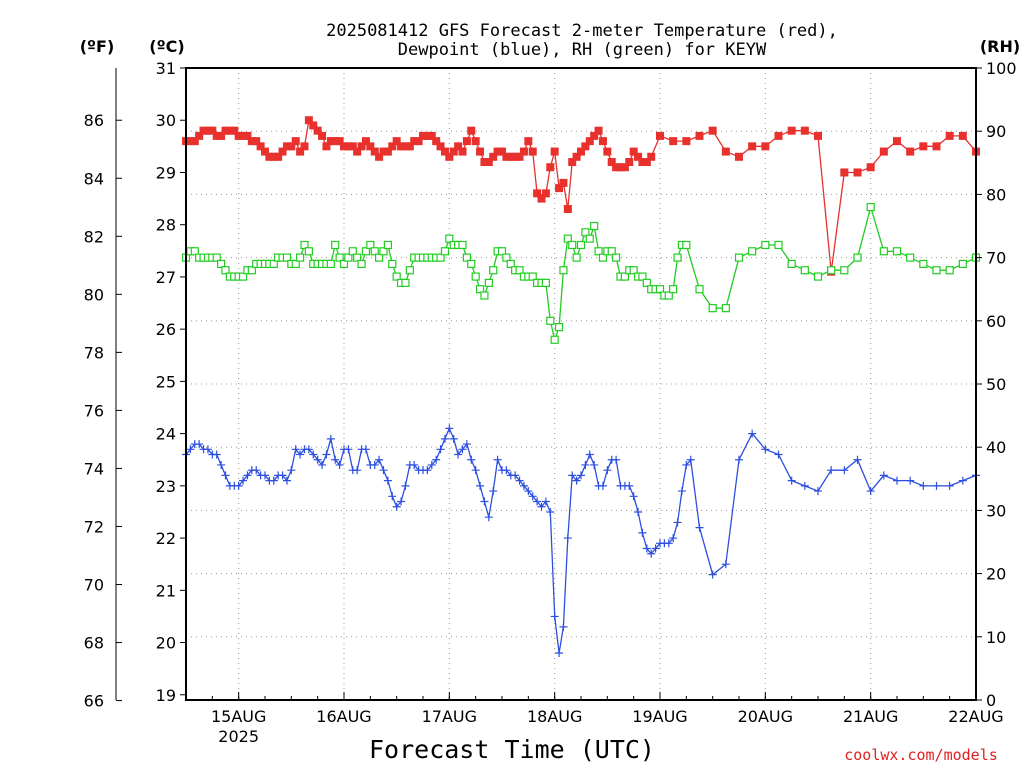 This screenshot has width=1024, height=768. What do you see at coordinates (97, 46) in the screenshot?
I see `fahrenheit-unit-label: (ºF)` at bounding box center [97, 46].